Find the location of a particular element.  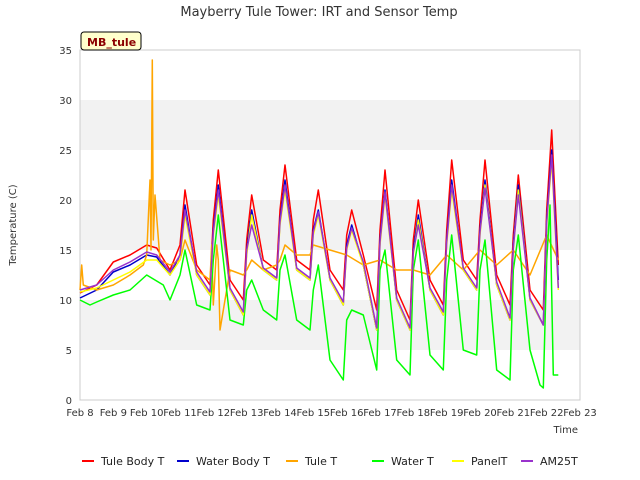

station-badge: MB_tule is located at coordinates (111, 41).